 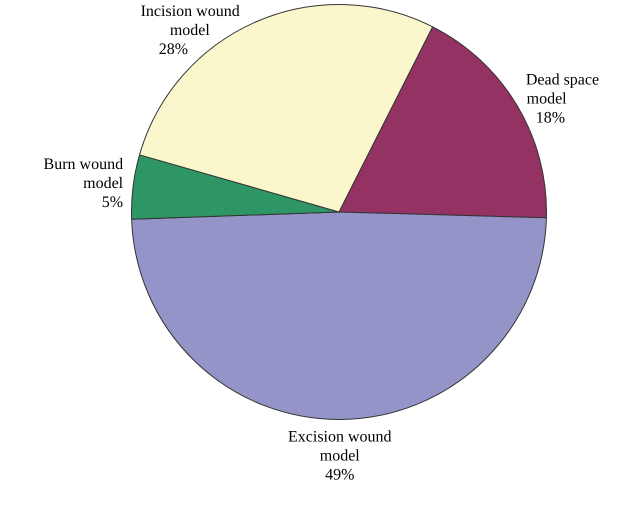 I want to click on slice-label: Burn wound model, so click(x=84, y=174).